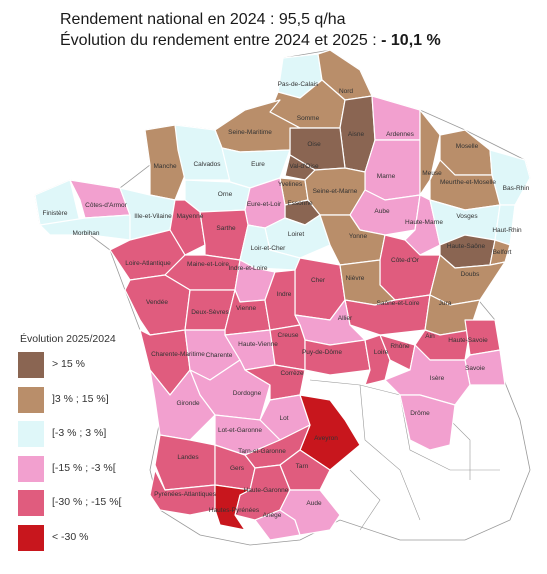 The image size is (547, 574). Describe the element at coordinates (355, 278) in the screenshot. I see `dept-label-nievre: Nièvre` at that location.